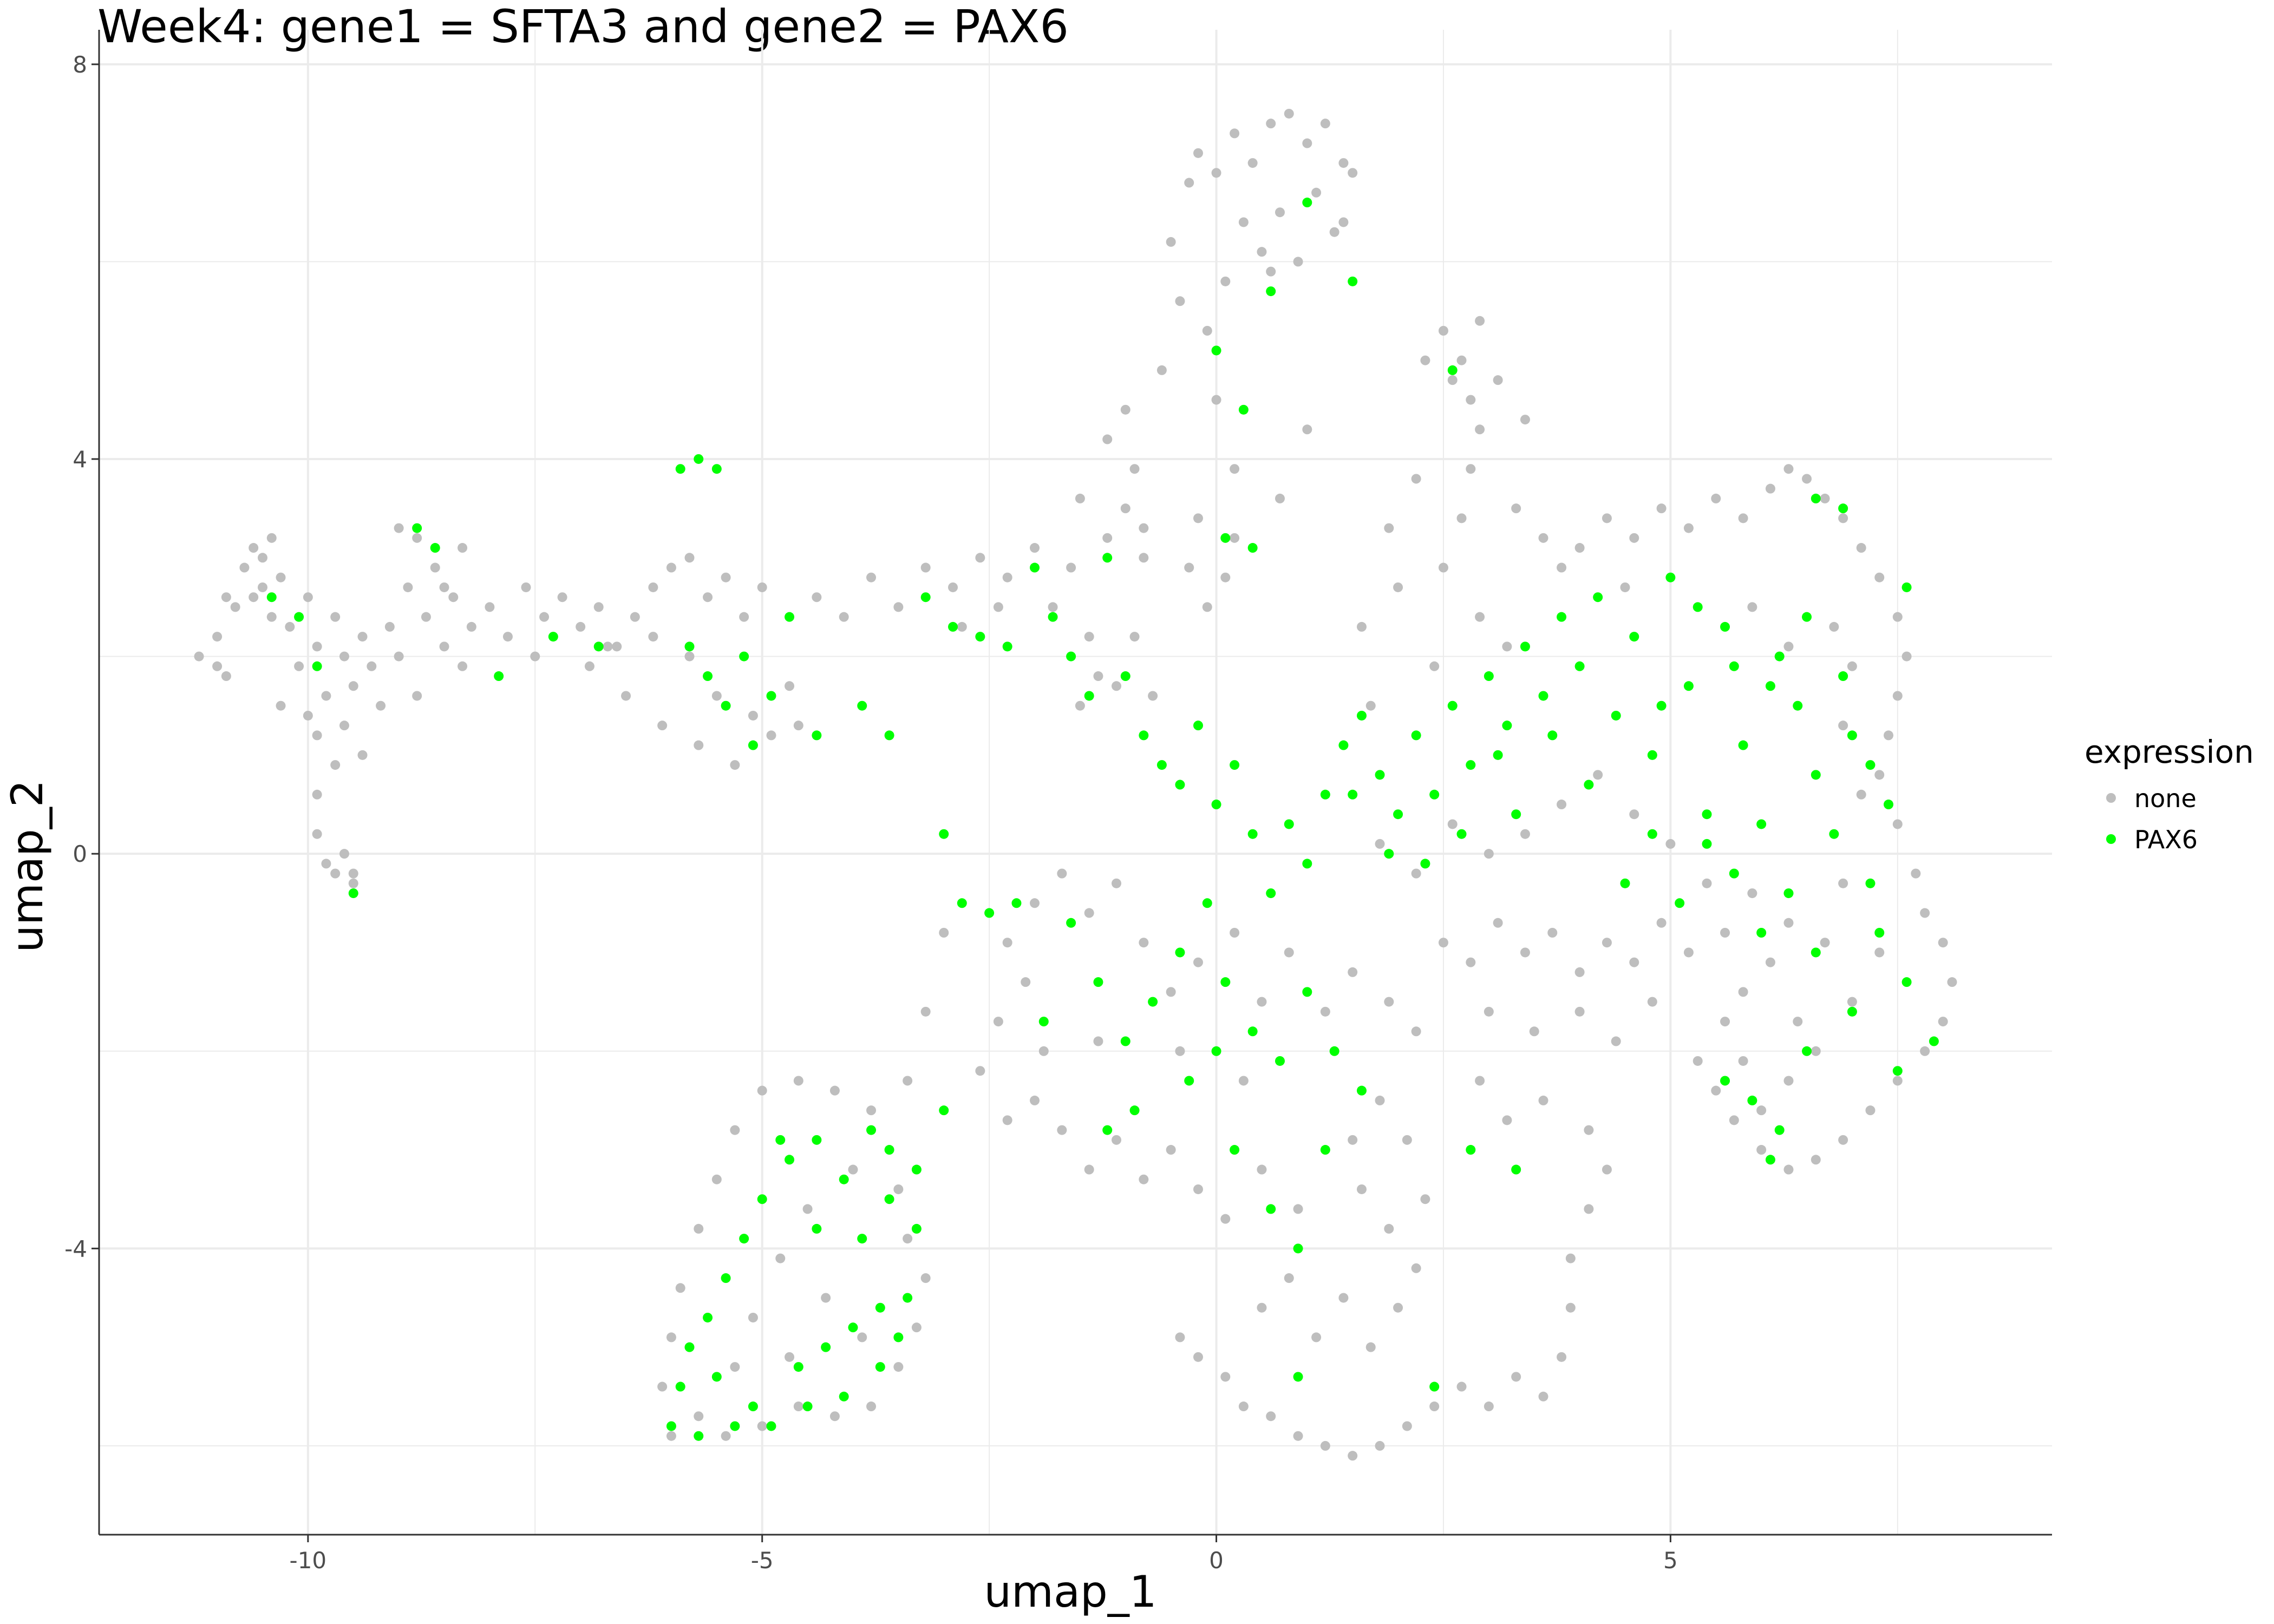  What do you see at coordinates (1070, 1592) in the screenshot?
I see `x-axis-title: umap_1` at bounding box center [1070, 1592].